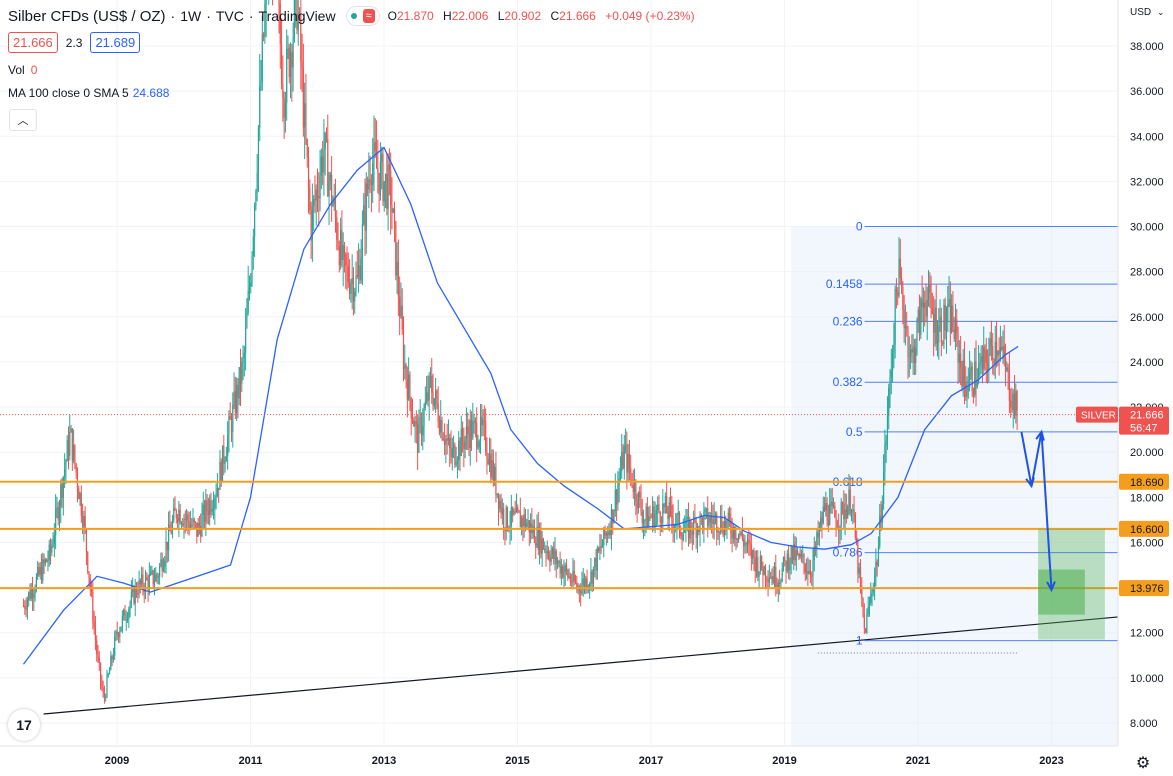  What do you see at coordinates (577, 16) in the screenshot?
I see `close-value: 21.666` at bounding box center [577, 16].